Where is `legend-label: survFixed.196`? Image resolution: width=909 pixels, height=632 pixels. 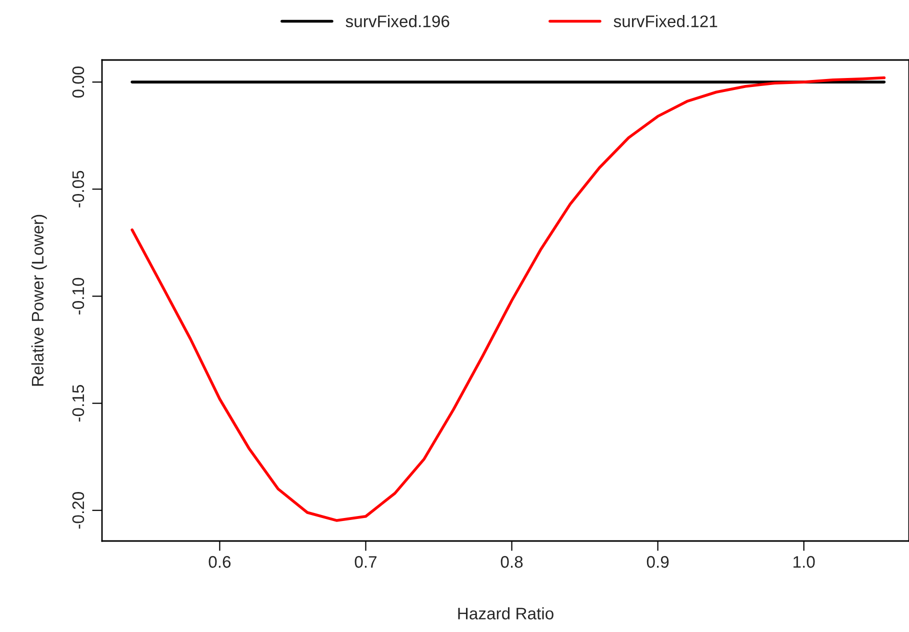 legend-label: survFixed.196 is located at coordinates (398, 21).